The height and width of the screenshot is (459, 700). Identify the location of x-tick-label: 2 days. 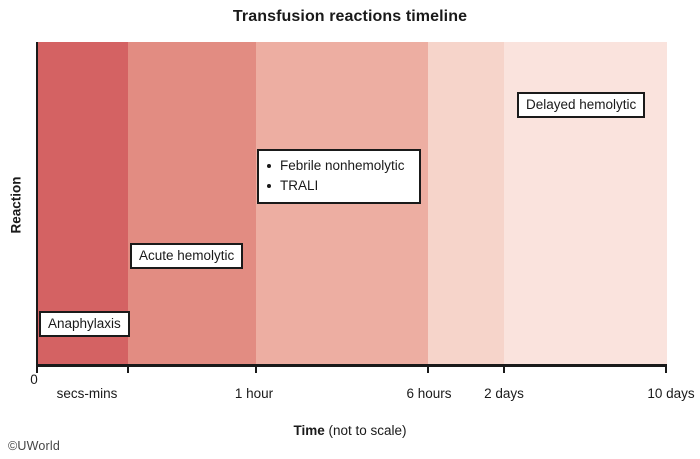
(504, 393).